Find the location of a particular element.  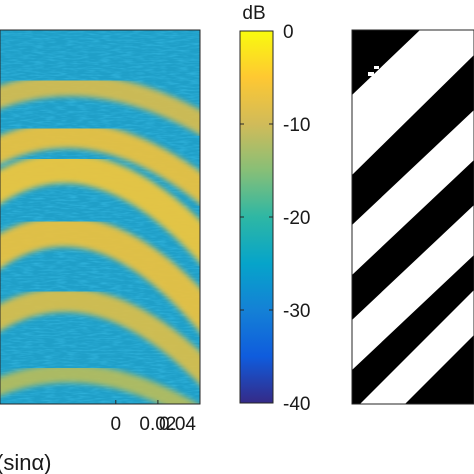

colorbar: 0 -10 -20 -30 -40 dB is located at coordinates (274, 209).